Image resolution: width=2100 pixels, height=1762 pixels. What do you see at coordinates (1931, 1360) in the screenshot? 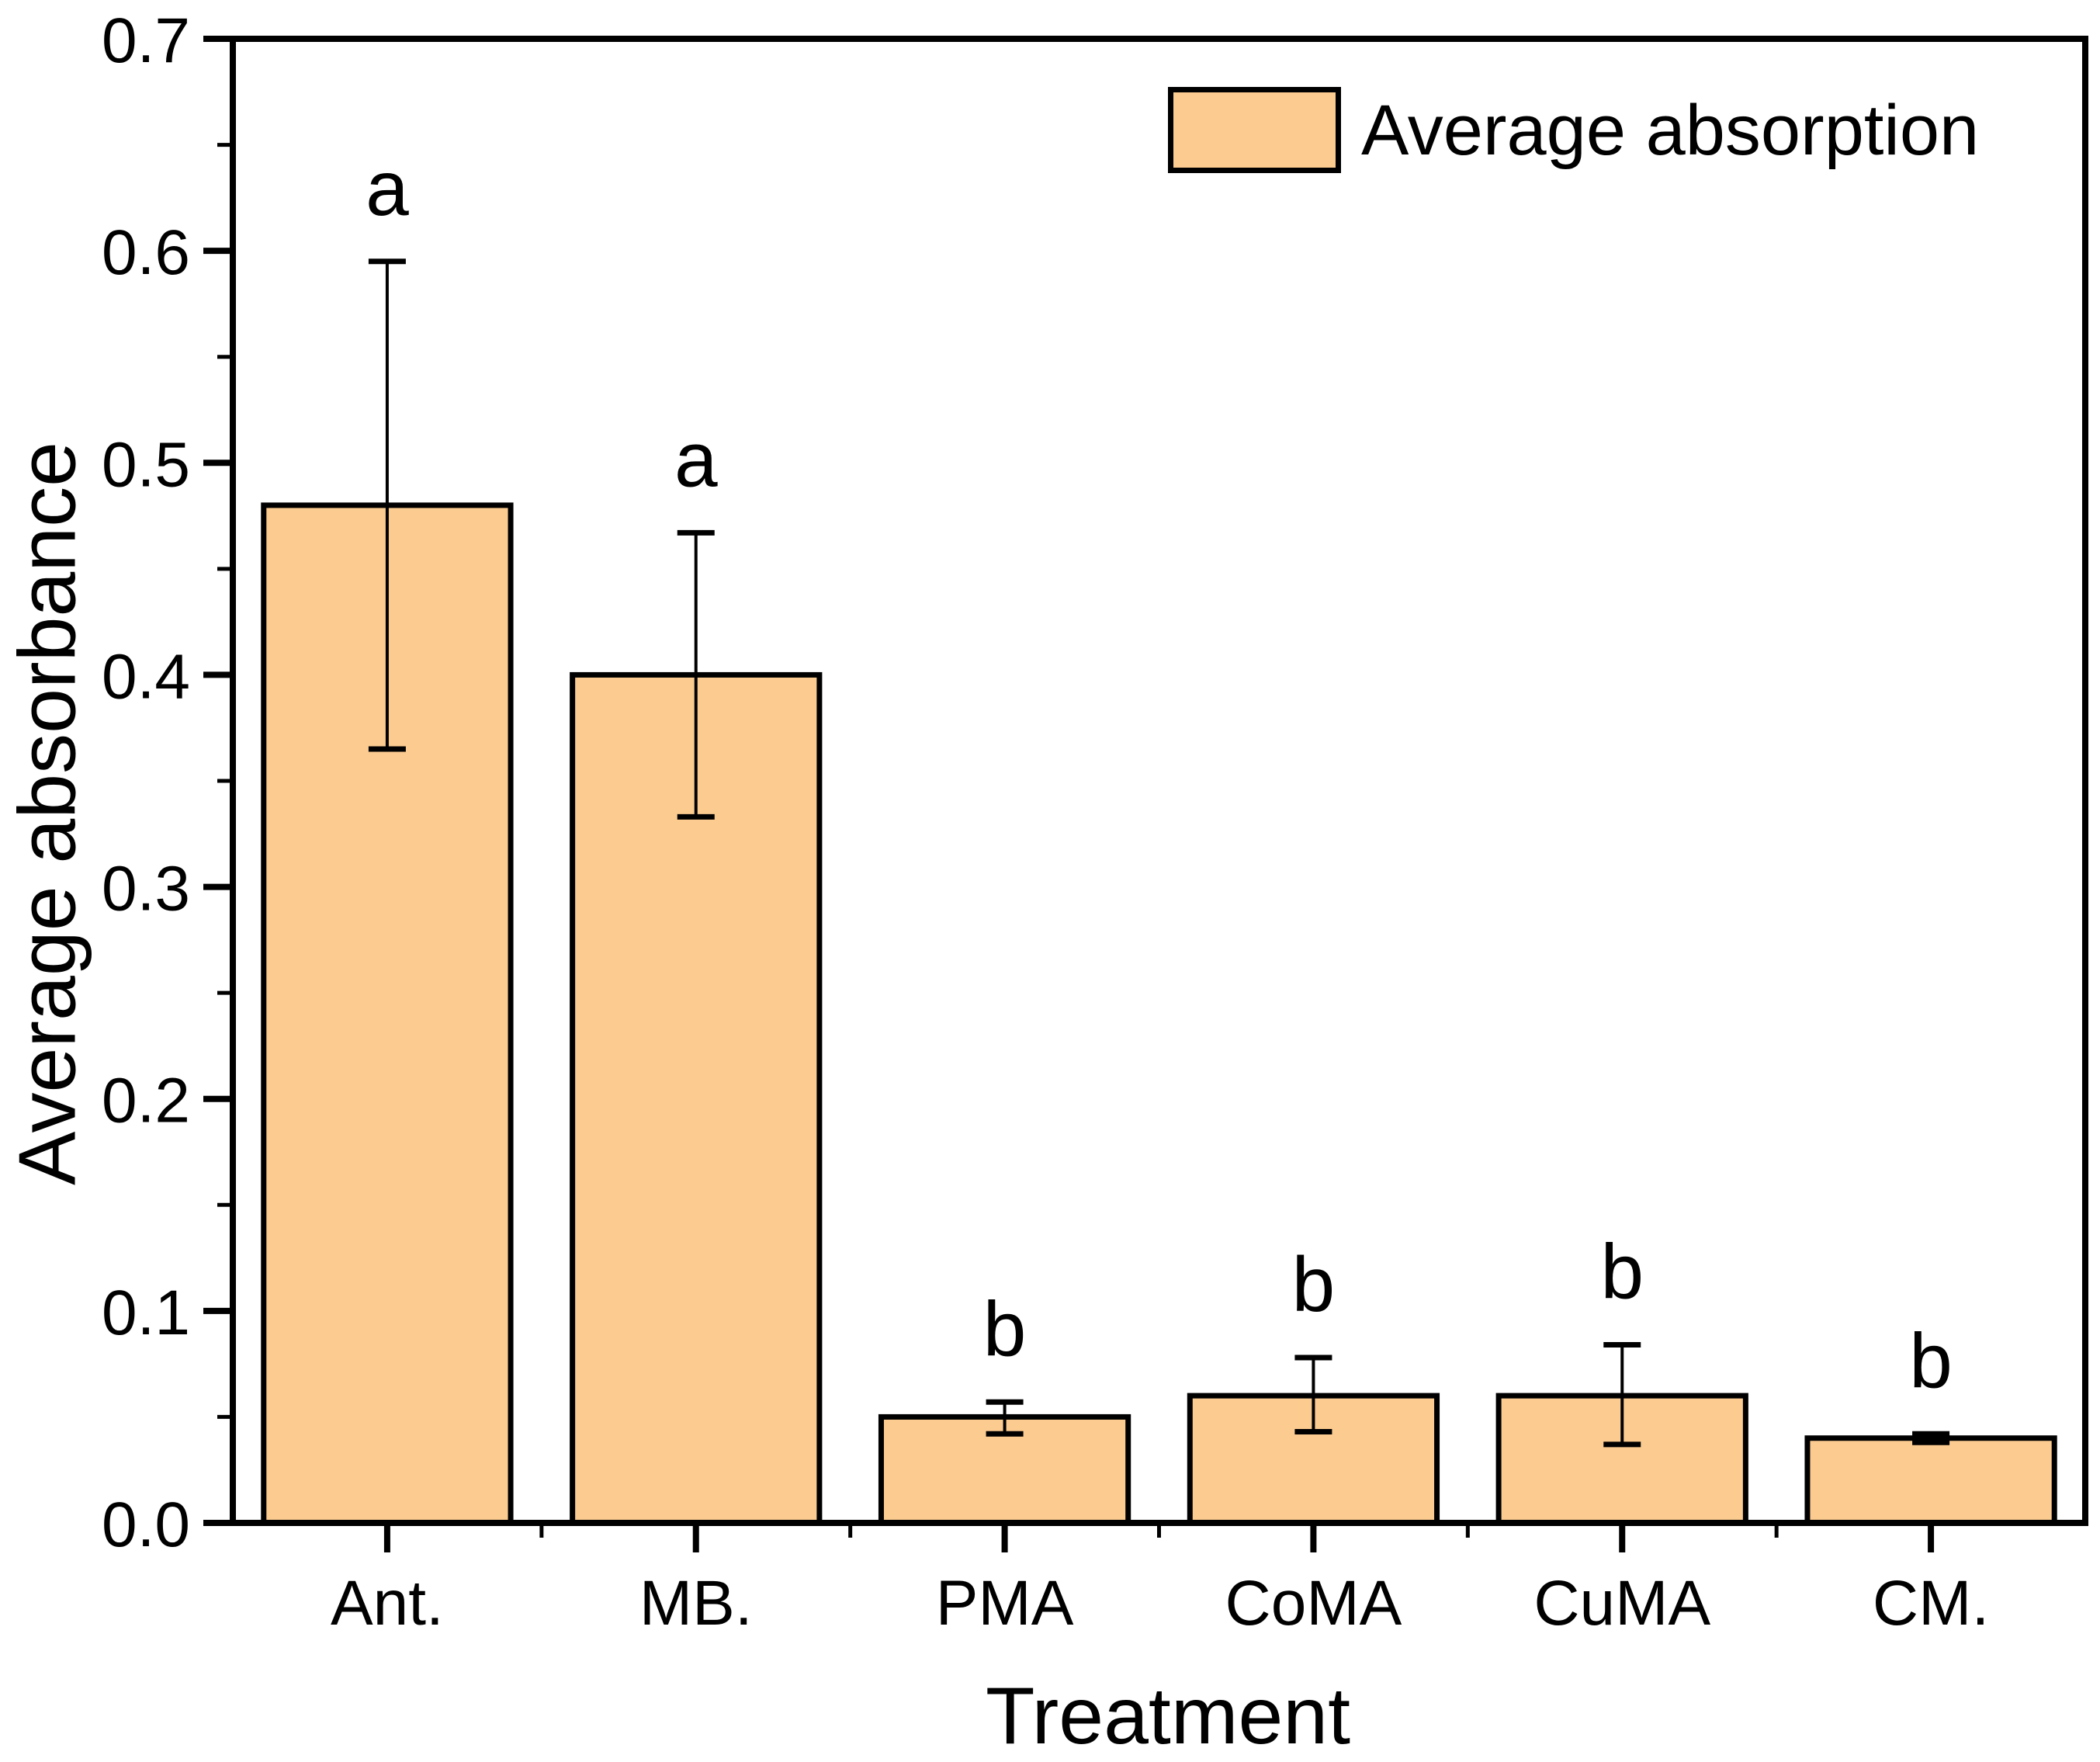
I see `significance-letter-CM: b` at bounding box center [1931, 1360].